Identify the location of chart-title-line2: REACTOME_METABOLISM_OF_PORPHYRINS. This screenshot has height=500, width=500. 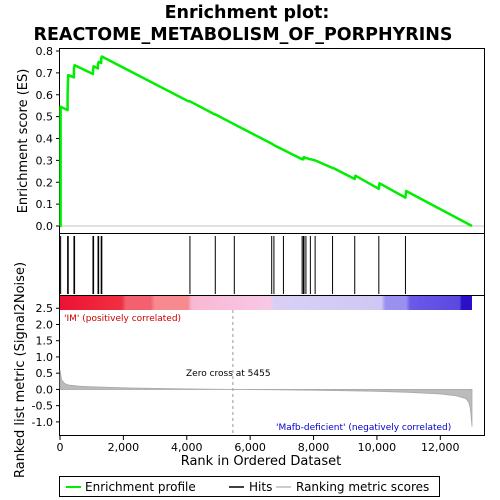
(242, 35).